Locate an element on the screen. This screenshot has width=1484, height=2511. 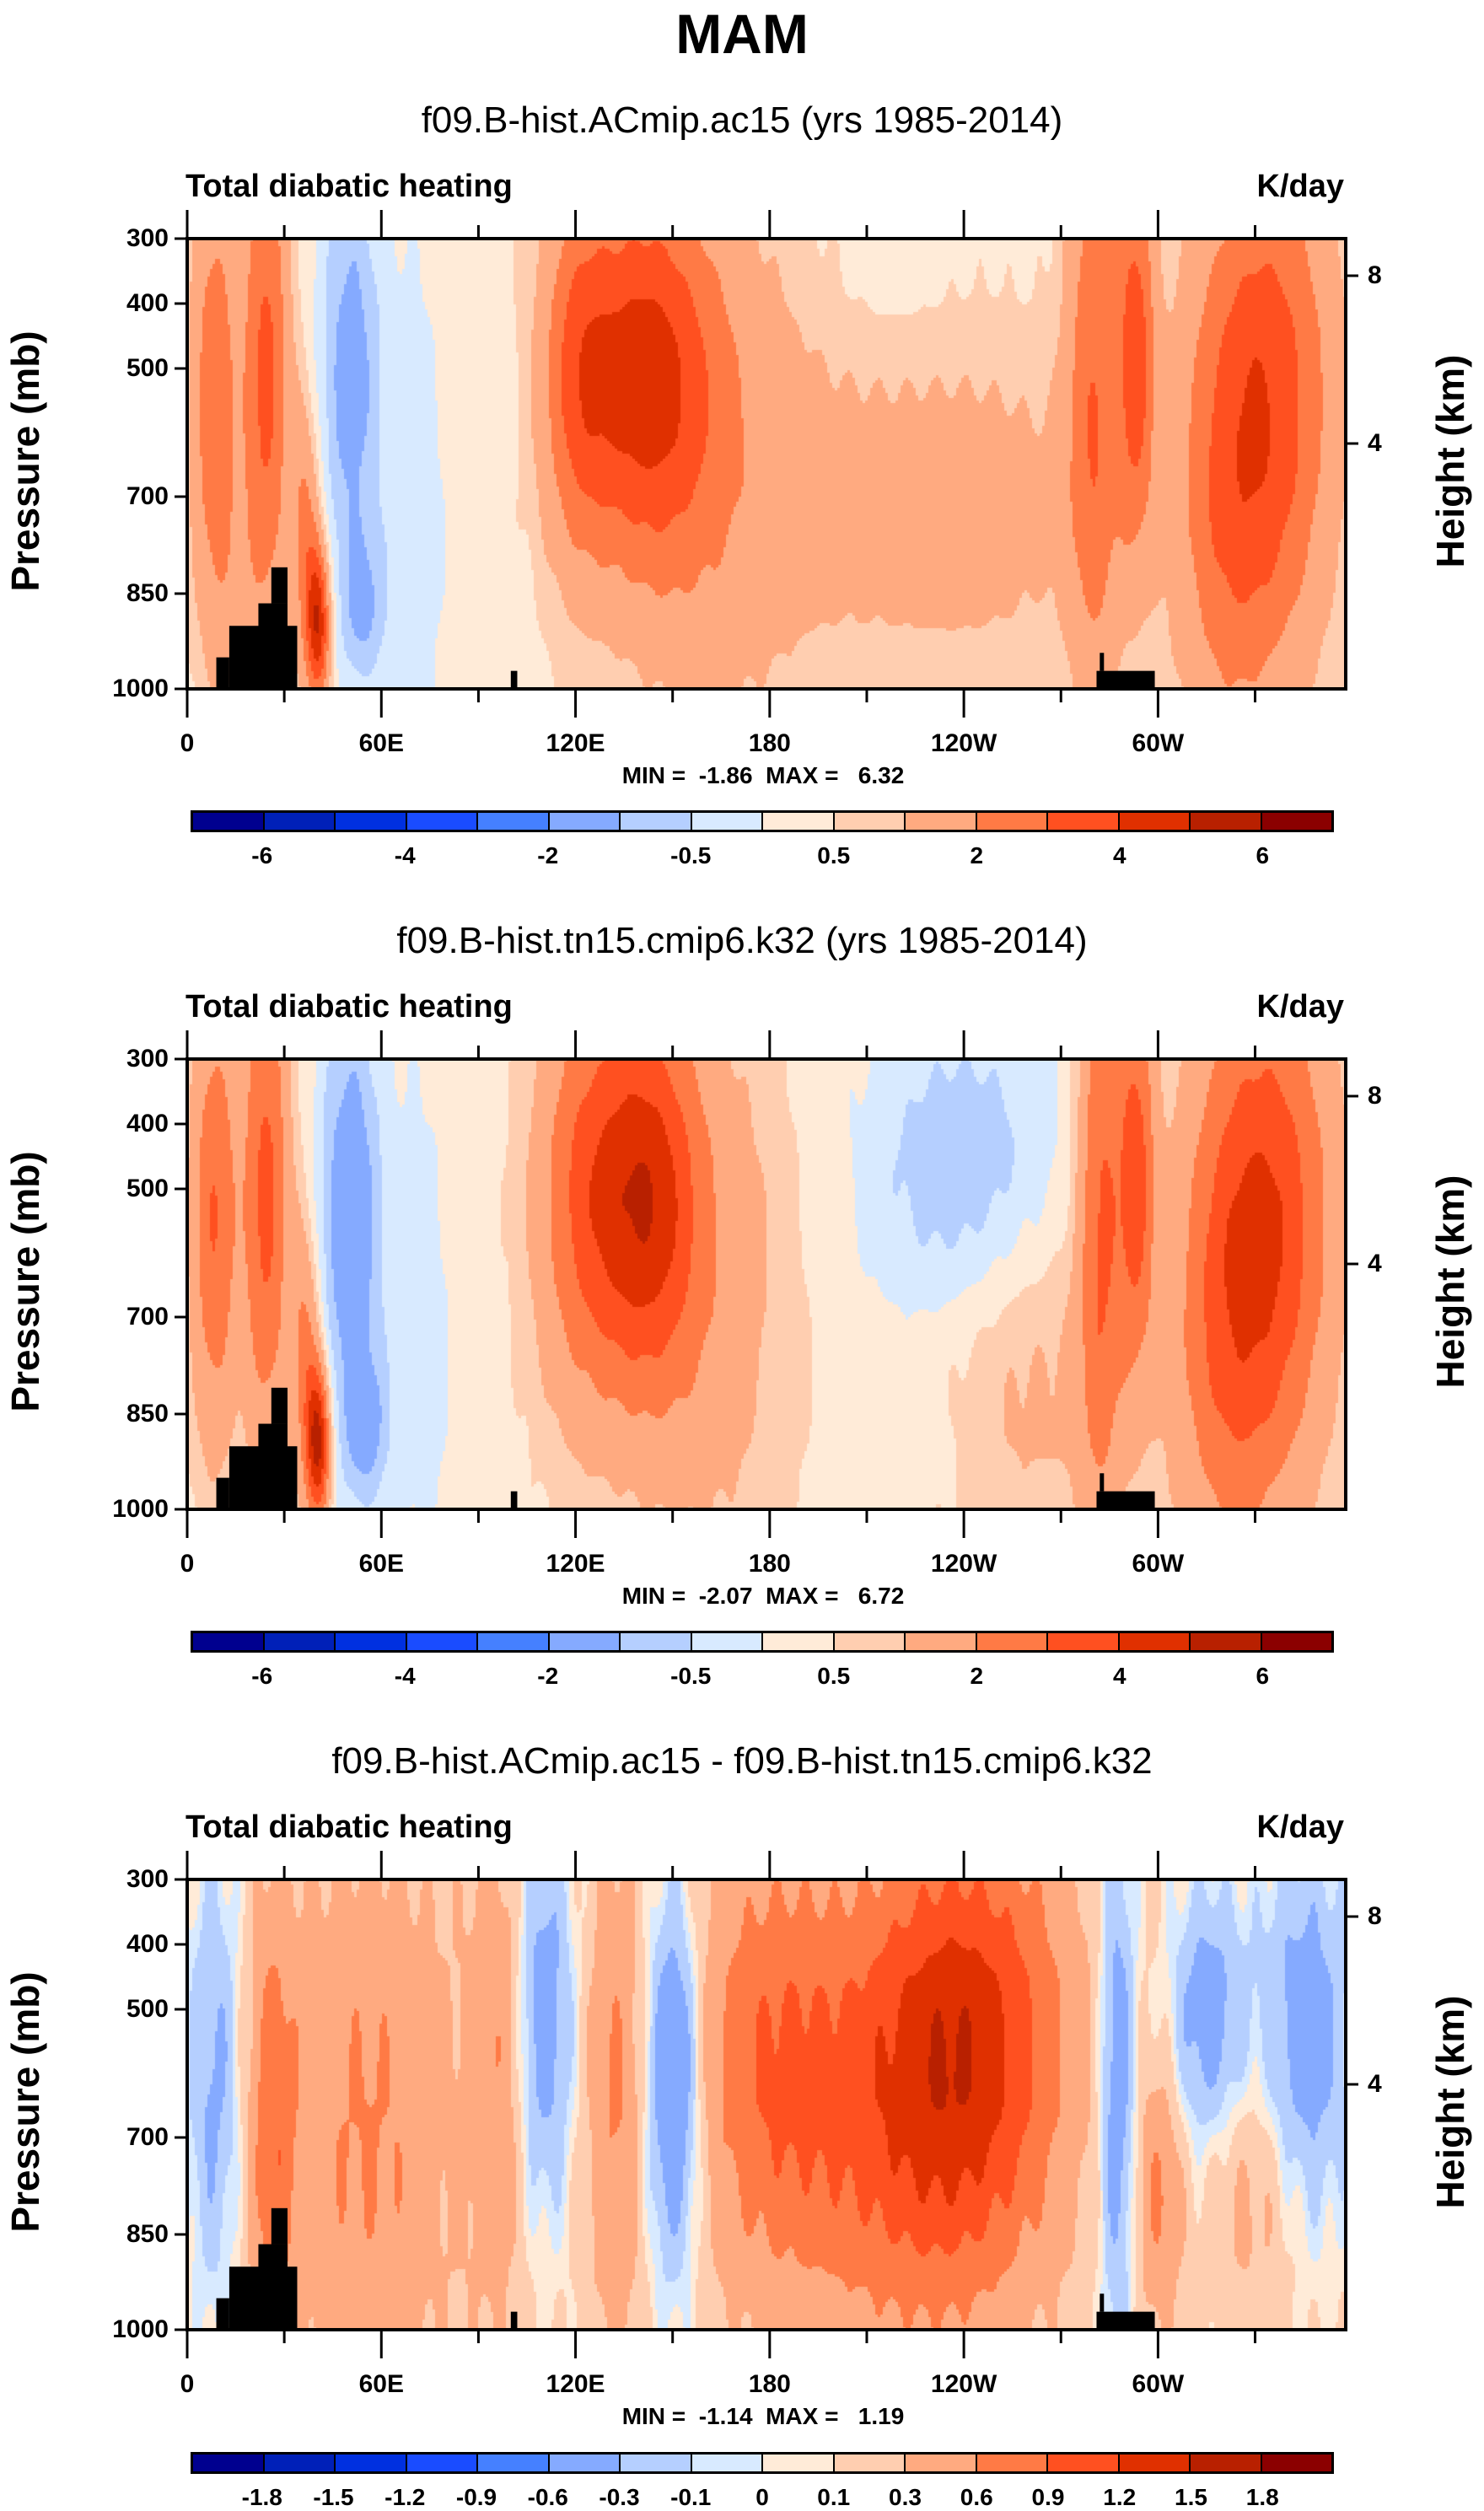
units-label: K/day is located at coordinates (1300, 1006).